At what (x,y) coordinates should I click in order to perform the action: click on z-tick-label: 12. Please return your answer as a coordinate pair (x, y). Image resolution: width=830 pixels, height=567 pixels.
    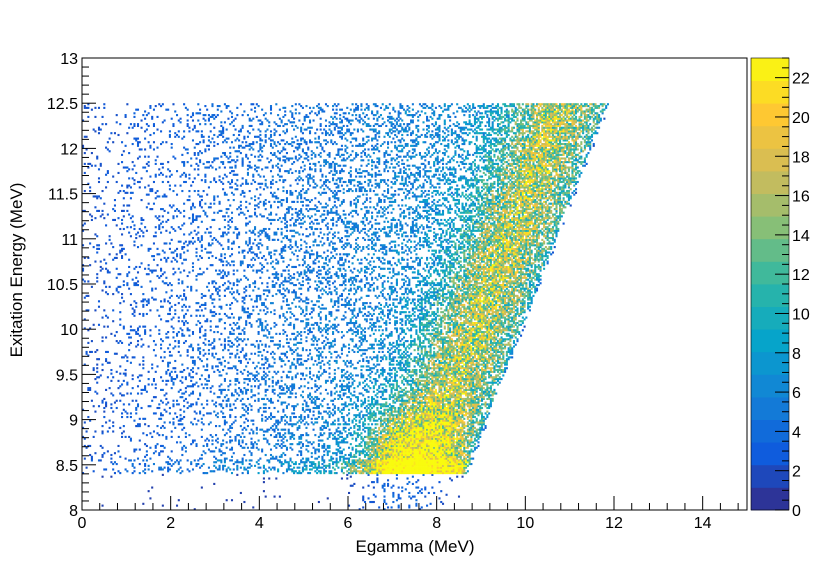
    Looking at the image, I should click on (801, 275).